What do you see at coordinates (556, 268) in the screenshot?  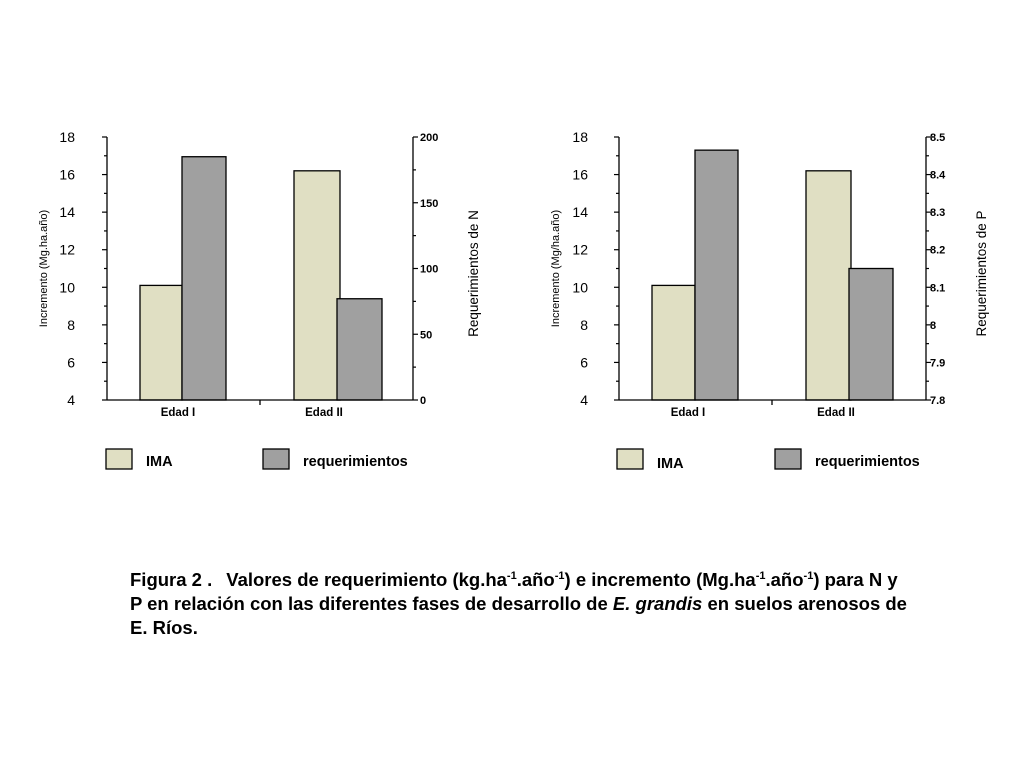 I see `y-axis-label-left: Incremento (Mg/ha.año)` at bounding box center [556, 268].